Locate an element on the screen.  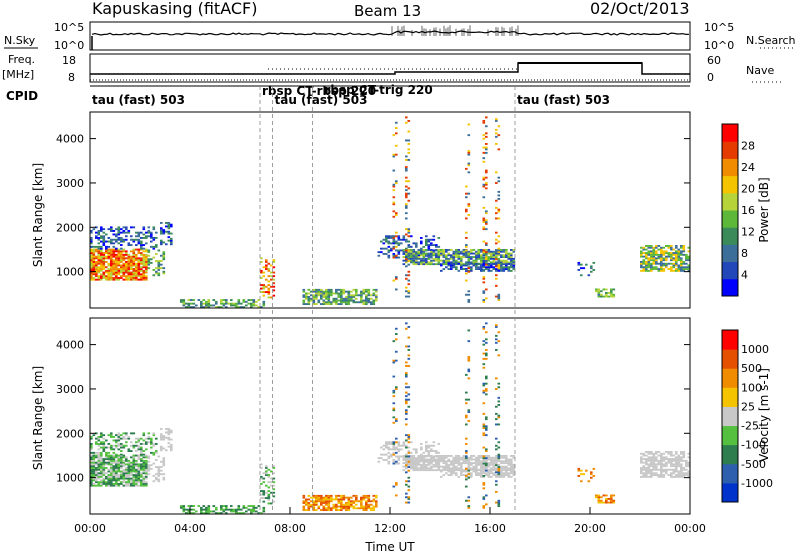
power-colorbar-cell is located at coordinates (730, 150).